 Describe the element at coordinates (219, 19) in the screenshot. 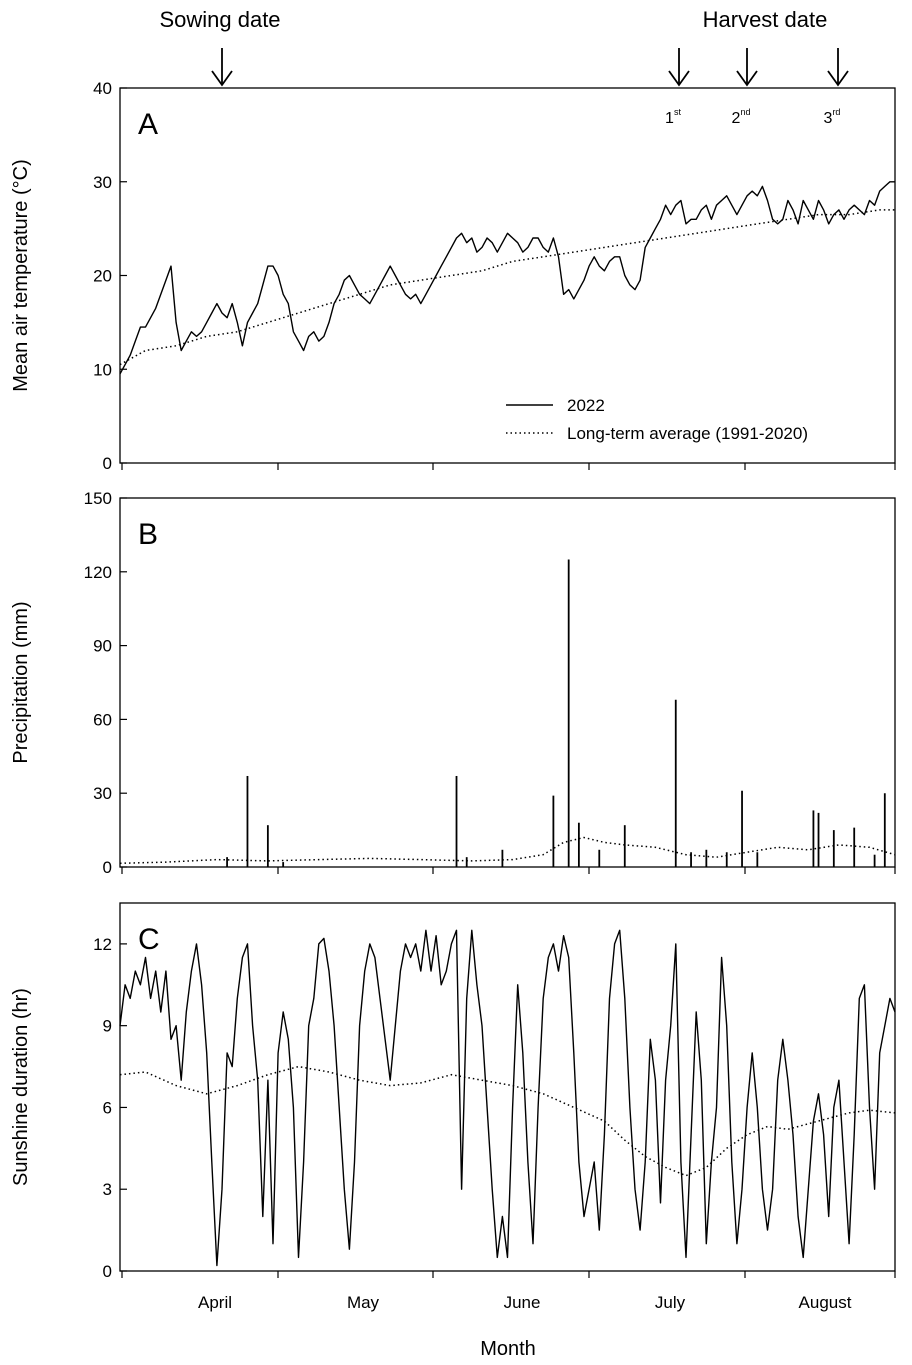

I see `sowing-date-label: Sowing date` at that location.